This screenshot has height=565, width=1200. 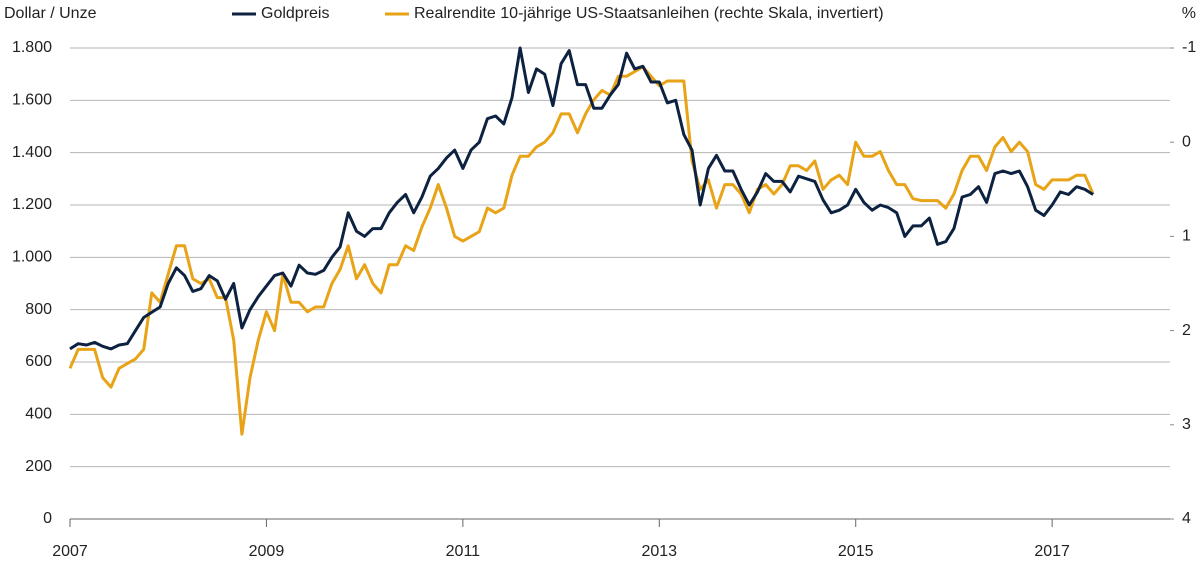 What do you see at coordinates (463, 551) in the screenshot?
I see `x-tick-label: 2011` at bounding box center [463, 551].